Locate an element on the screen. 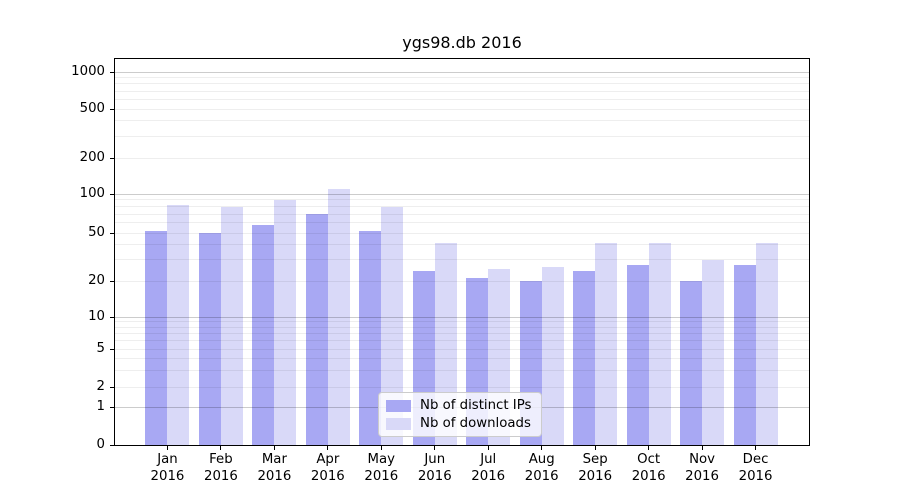 This screenshot has width=900, height=500. legend-row-downloads: Nb of downloads is located at coordinates (458, 423).